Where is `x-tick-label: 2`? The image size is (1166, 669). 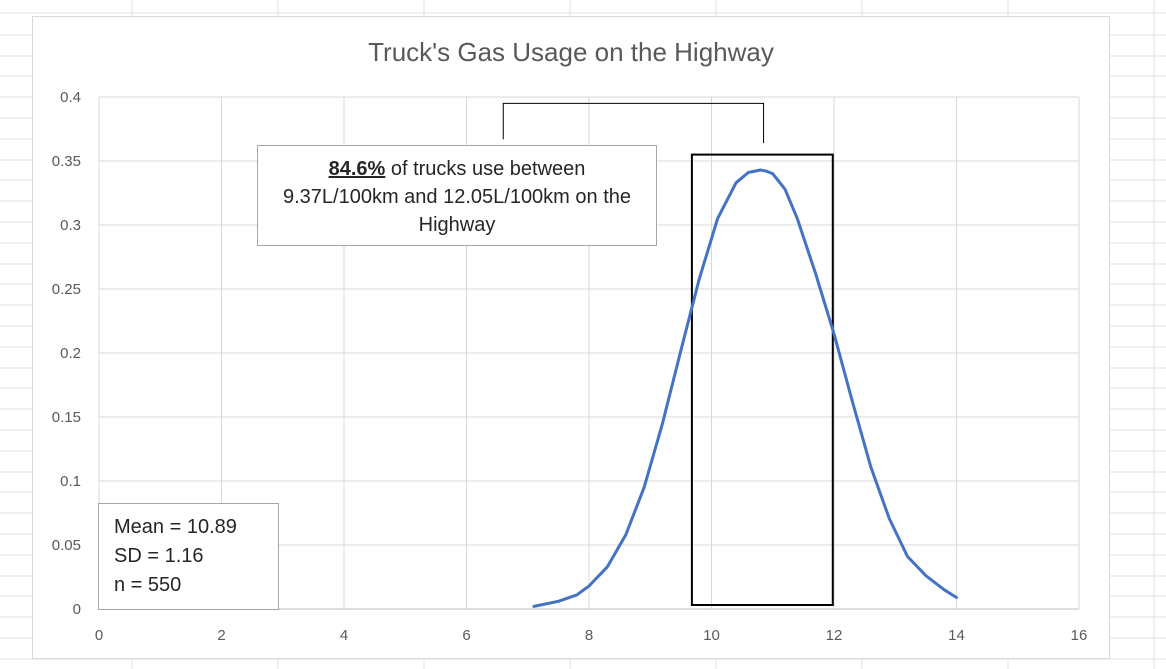
x-tick-label: 2 is located at coordinates (221, 635).